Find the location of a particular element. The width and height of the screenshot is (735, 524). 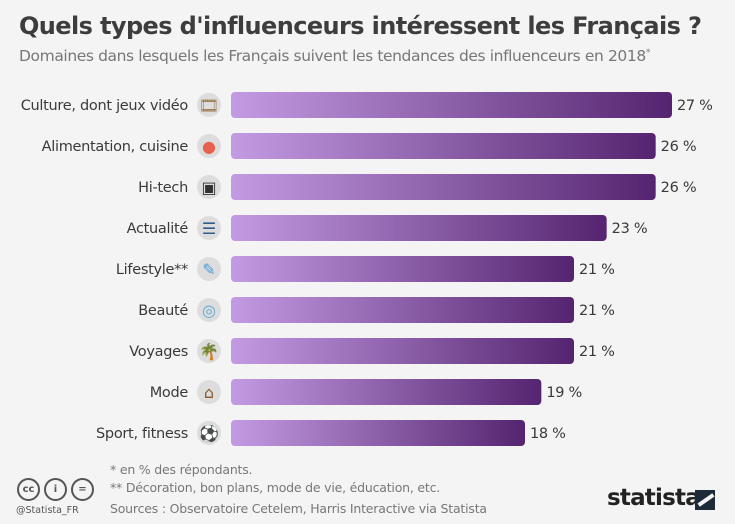

cc-icon: cc is located at coordinates (28, 489).